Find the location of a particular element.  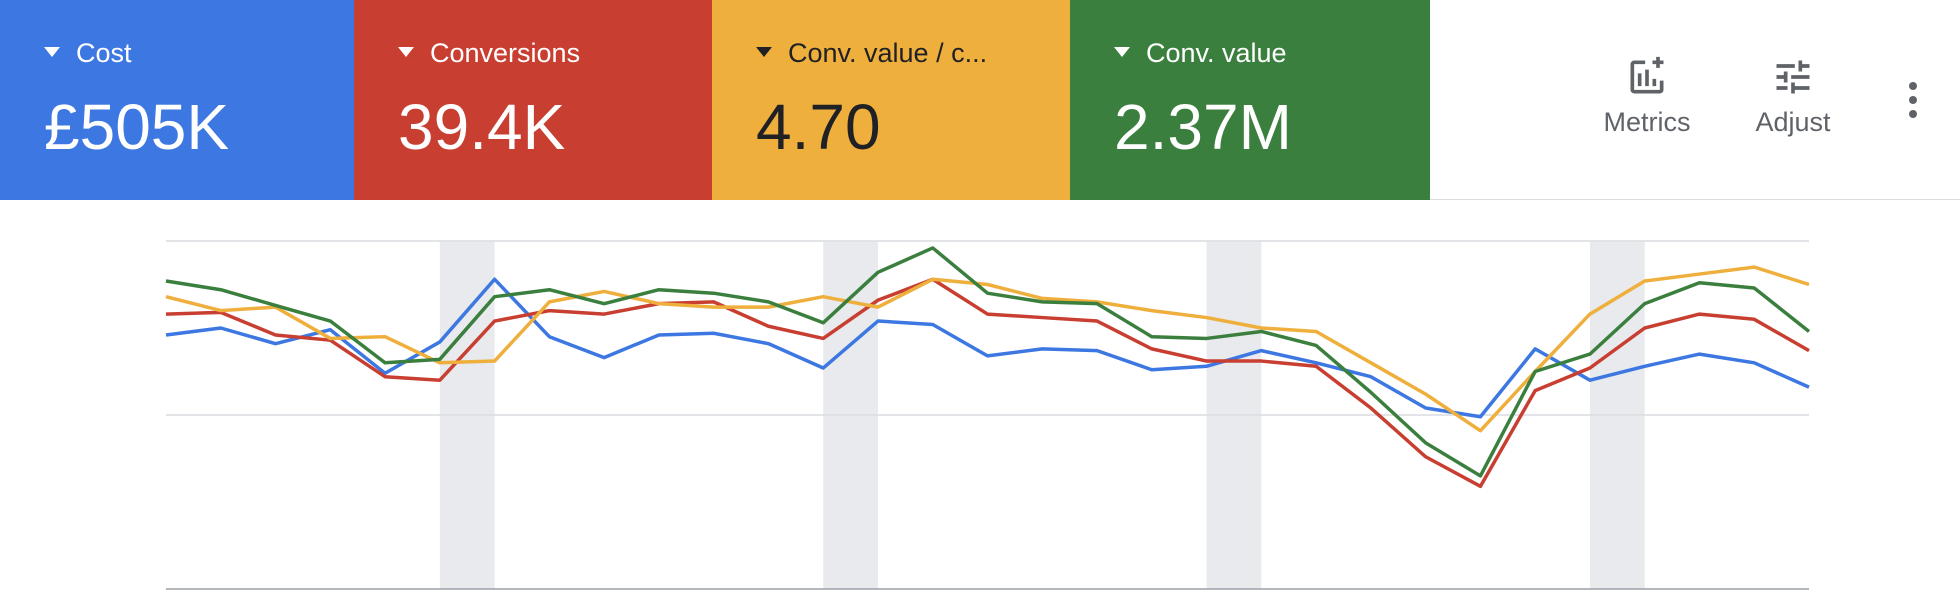

metric-label: Conv. value is located at coordinates (1200, 53).